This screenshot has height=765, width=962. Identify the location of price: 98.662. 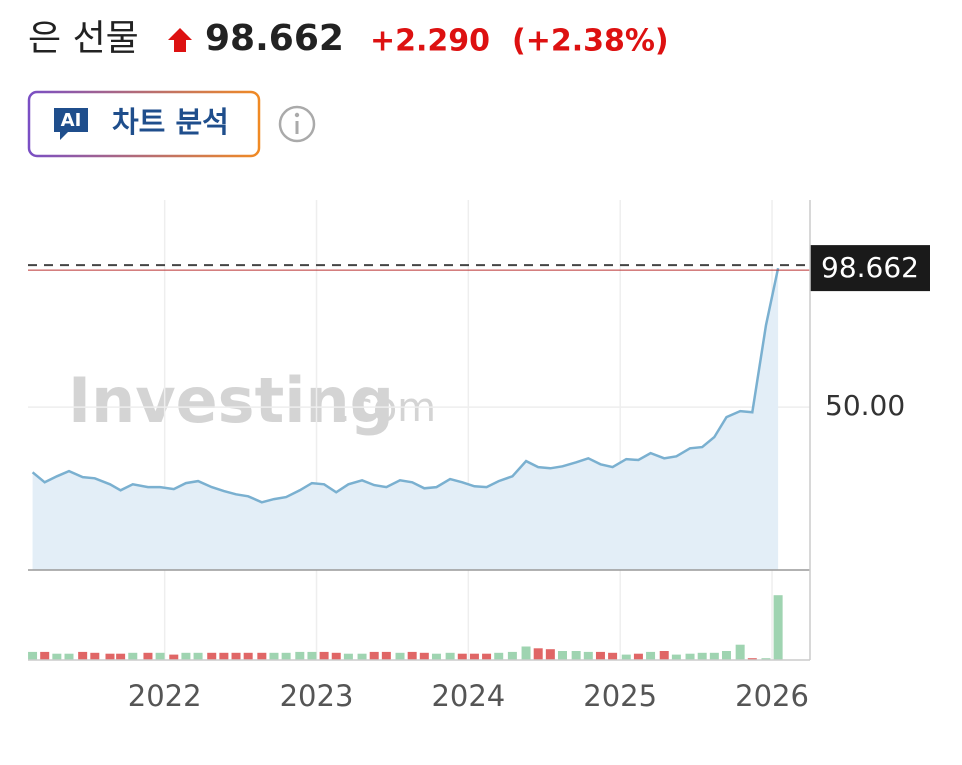
(274, 38).